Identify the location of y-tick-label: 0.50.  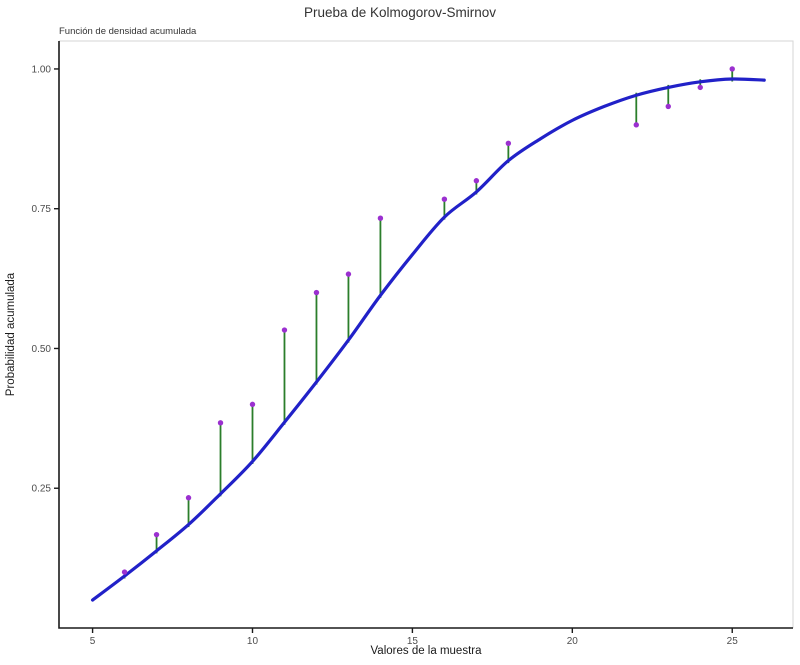
(42, 349).